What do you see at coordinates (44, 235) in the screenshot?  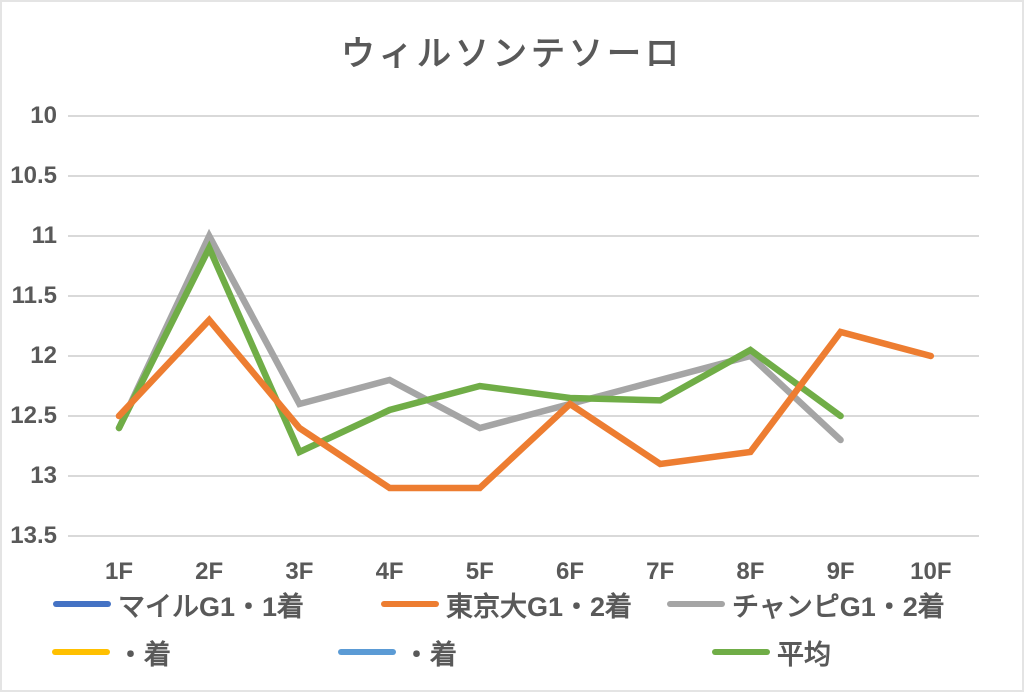 I see `y-tick-label: 11` at bounding box center [44, 235].